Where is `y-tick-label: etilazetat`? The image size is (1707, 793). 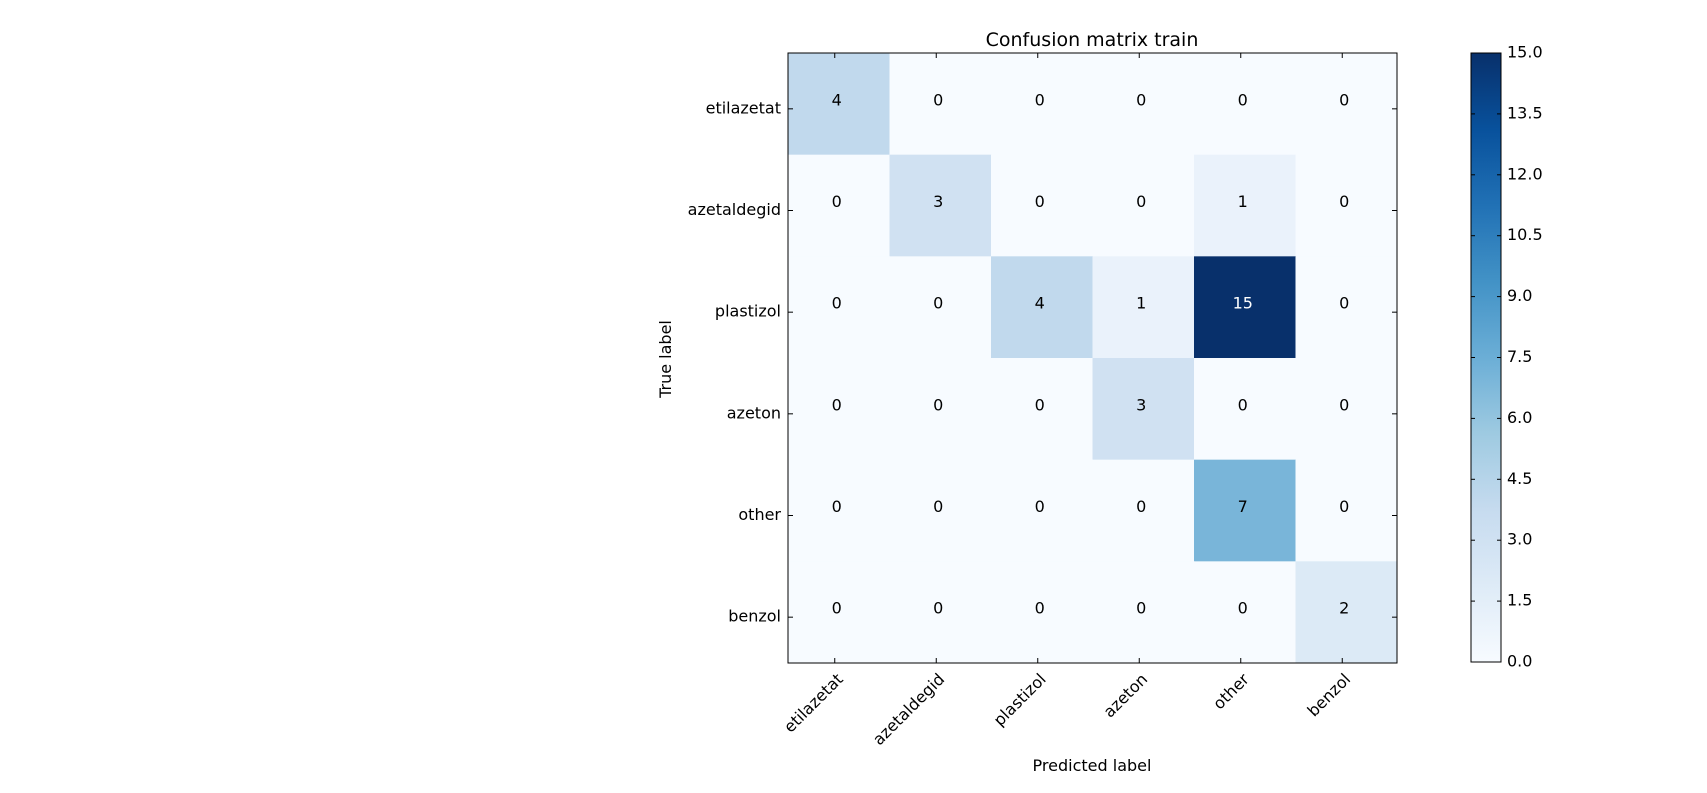
y-tick-label: etilazetat is located at coordinates (743, 107).